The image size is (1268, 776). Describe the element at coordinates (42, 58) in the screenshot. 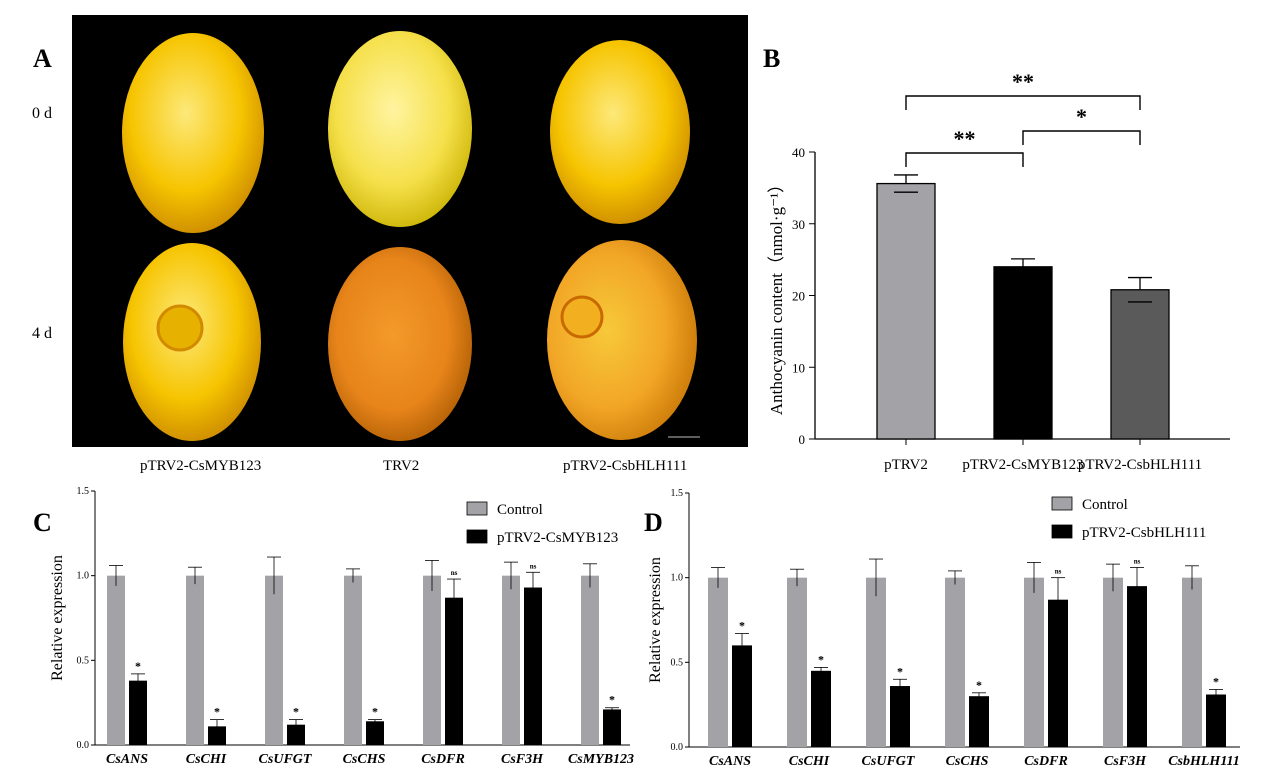

I see `panel-a-letter: A` at that location.